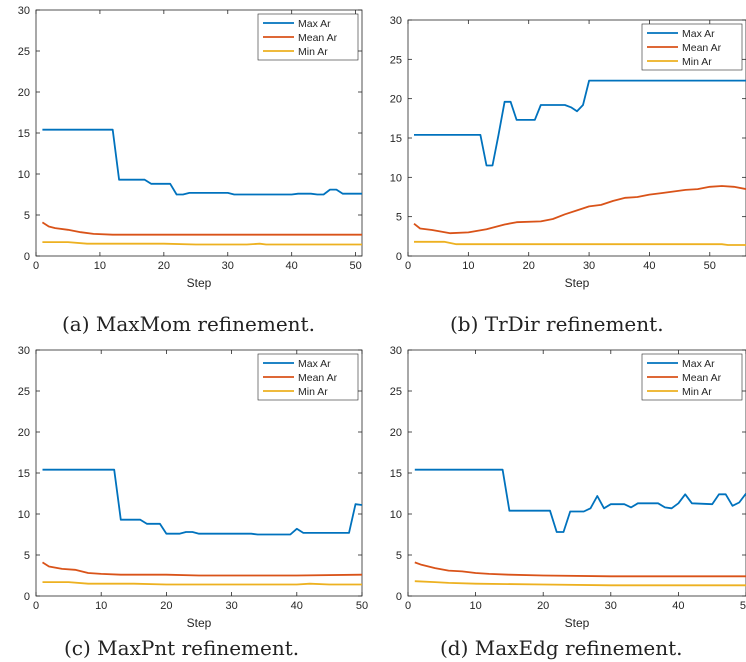  I want to click on caption-d: (d) MaxEdg refinement., so click(561, 648).